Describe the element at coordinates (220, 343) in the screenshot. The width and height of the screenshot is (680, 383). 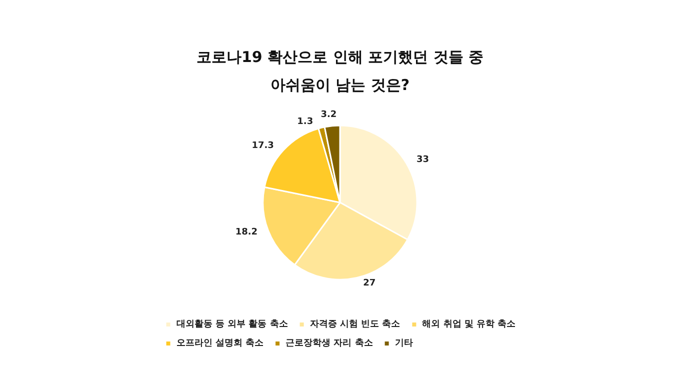
I see `legend-label: 오프라인 설명회 축소` at that location.